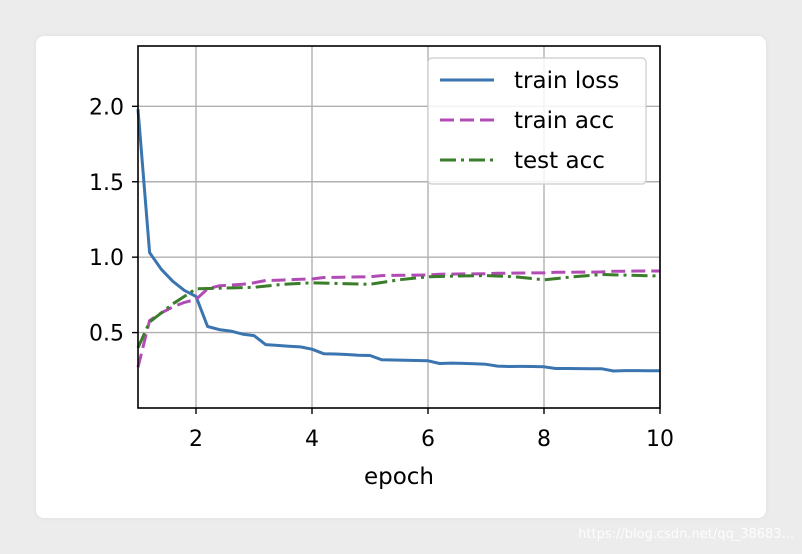  Describe the element at coordinates (544, 439) in the screenshot. I see `x-tick-label: 8` at that location.